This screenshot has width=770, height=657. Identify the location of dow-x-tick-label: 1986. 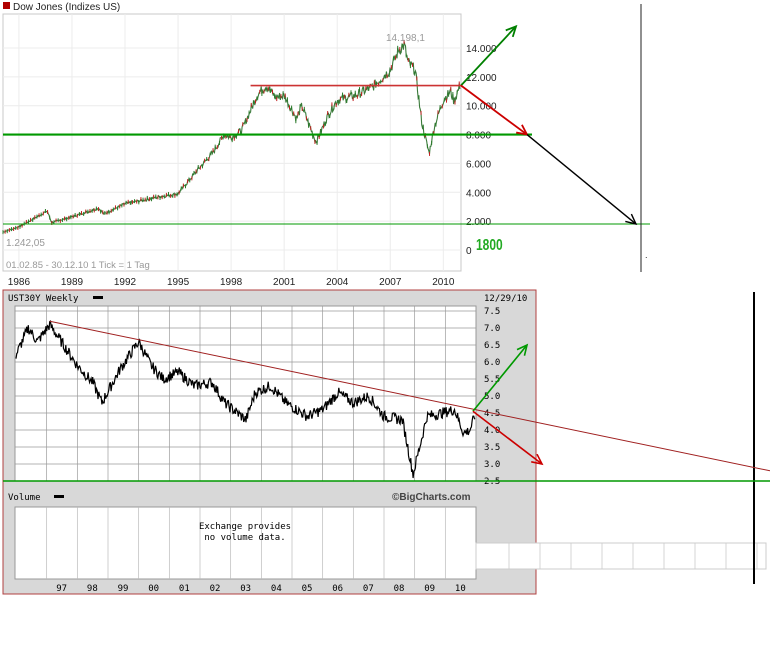
(19, 282).